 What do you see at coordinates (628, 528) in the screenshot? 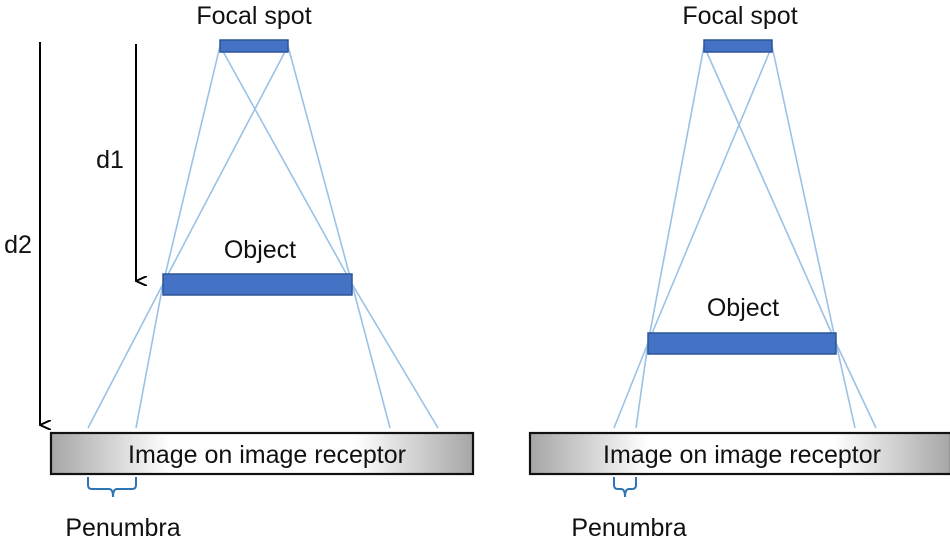
I see `right-penumbra-label: Penumbra` at bounding box center [628, 528].